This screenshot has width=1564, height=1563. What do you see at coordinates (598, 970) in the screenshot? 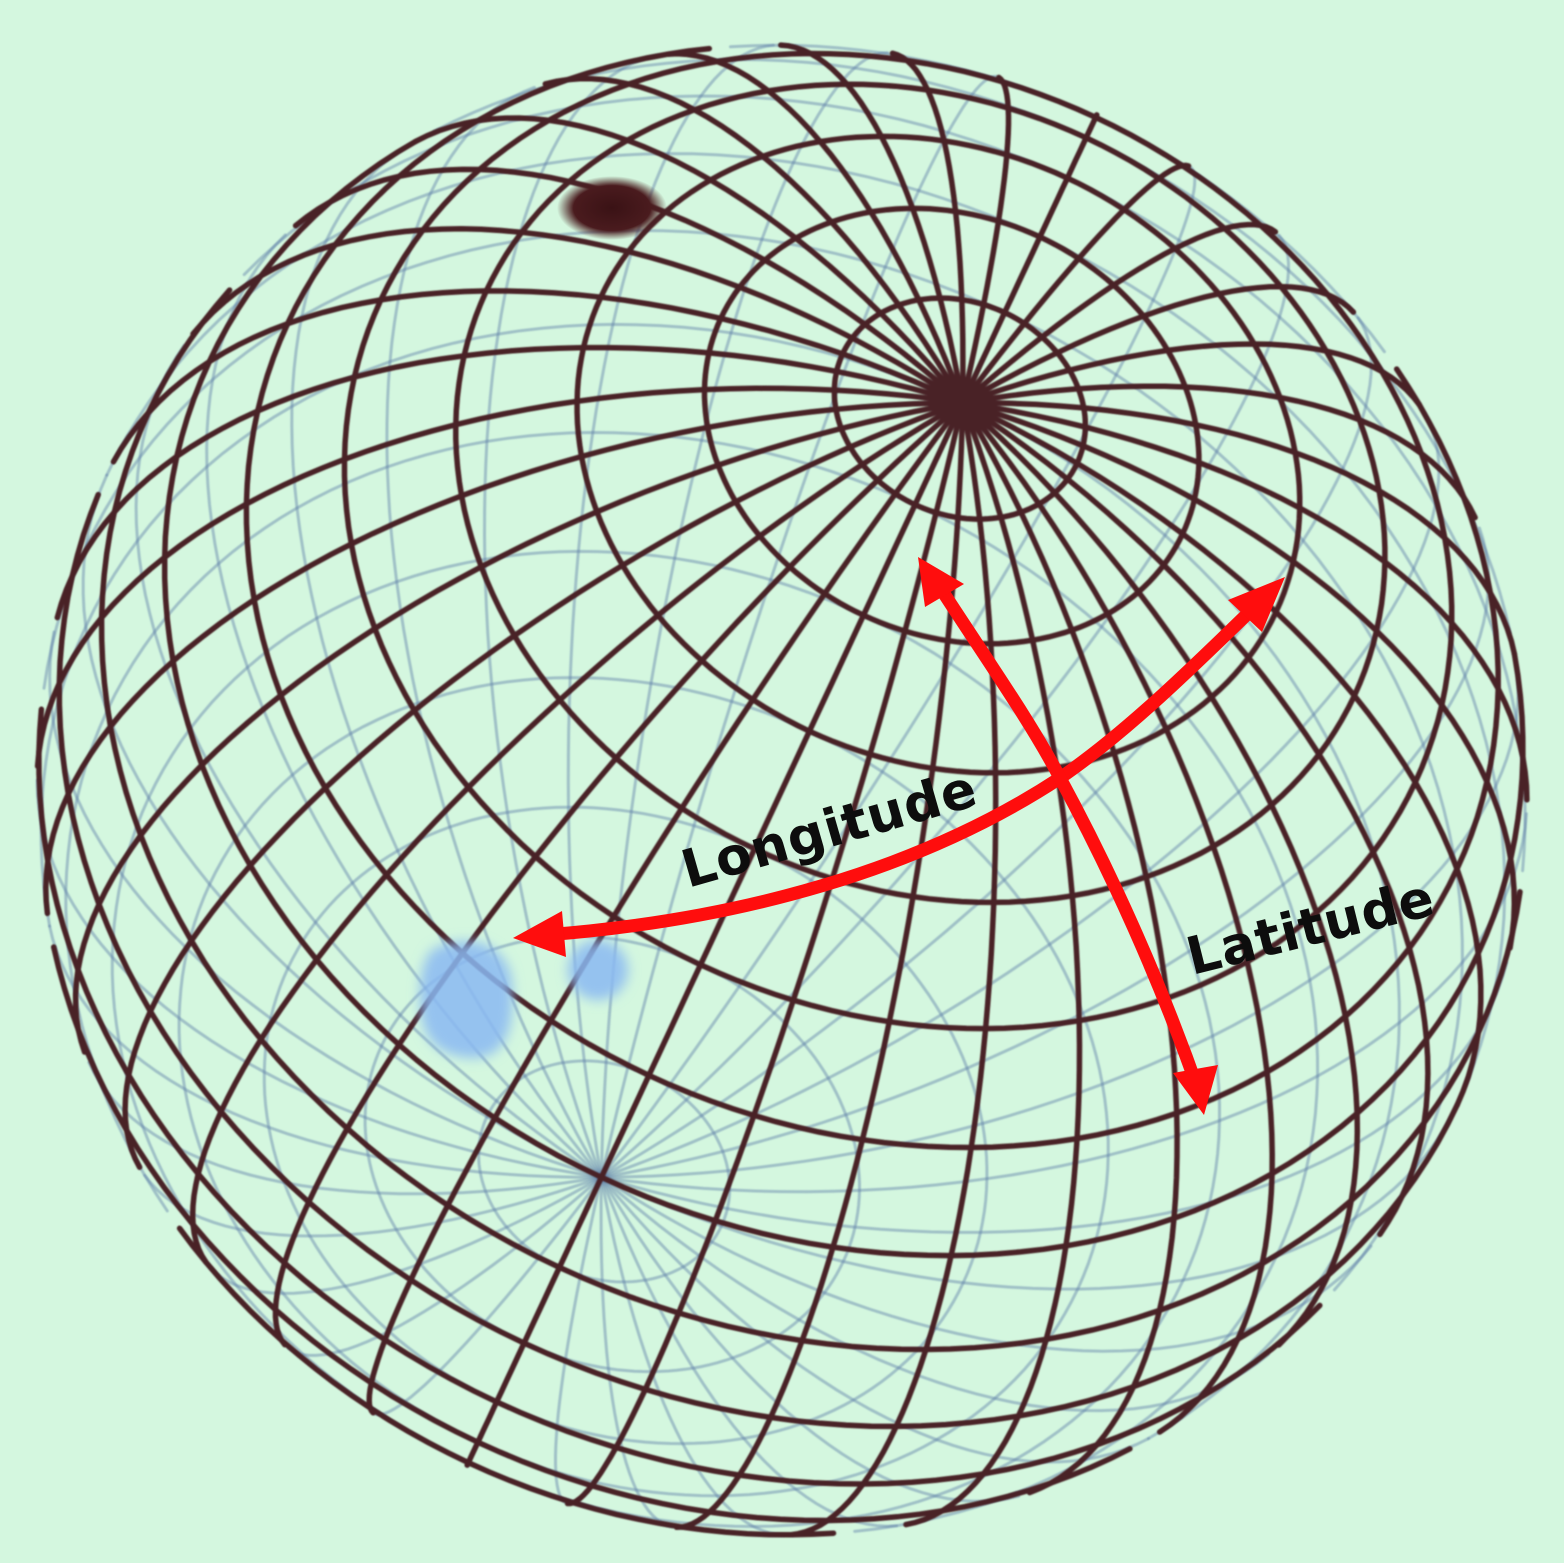
I see `ocean-patch-small` at bounding box center [598, 970].